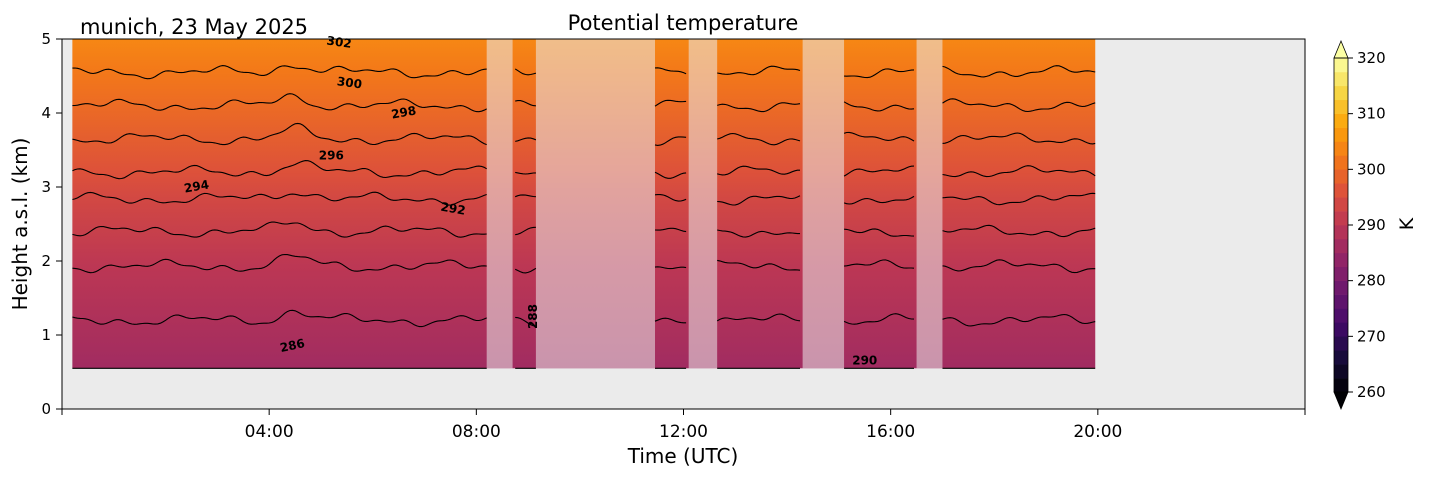 This screenshot has width=1429, height=478. What do you see at coordinates (46, 39) in the screenshot?
I see `y-tick-label: 5` at bounding box center [46, 39].